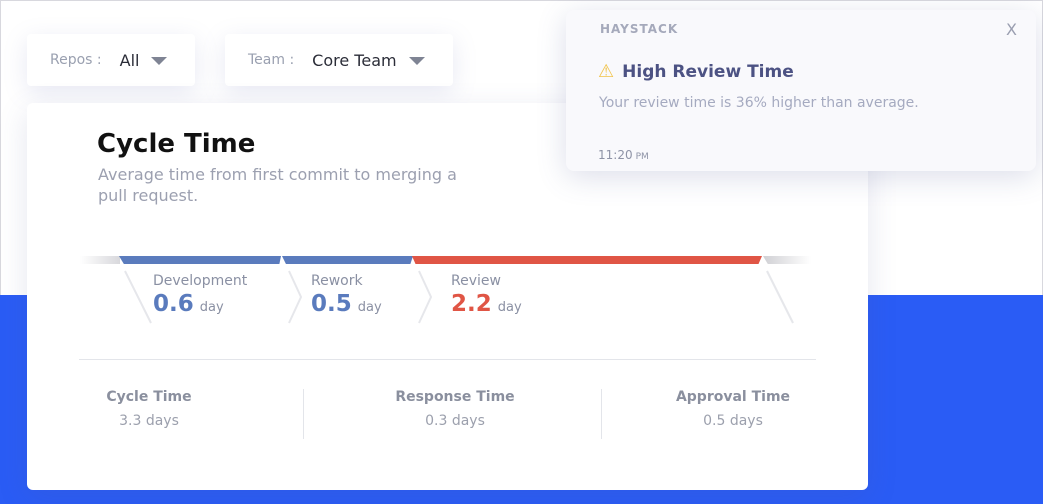 The width and height of the screenshot is (1043, 504). Describe the element at coordinates (787, 260) in the screenshot. I see `bar-end-fade` at that location.